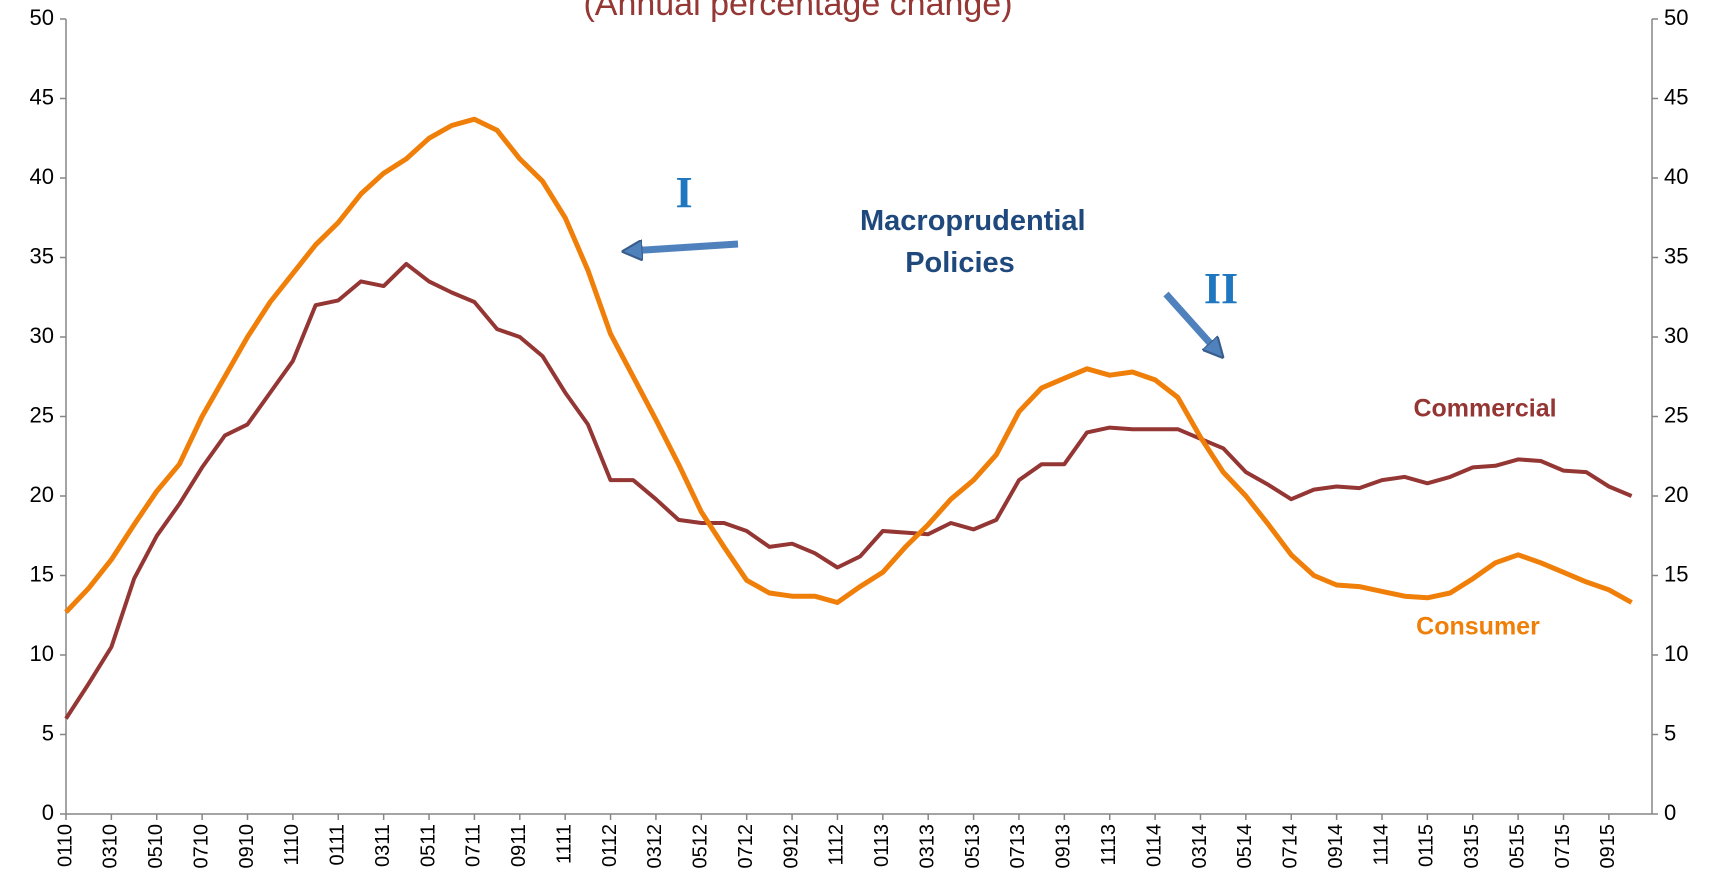  What do you see at coordinates (1018, 846) in the screenshot?
I see `x-tick-label: 0713` at bounding box center [1018, 846].